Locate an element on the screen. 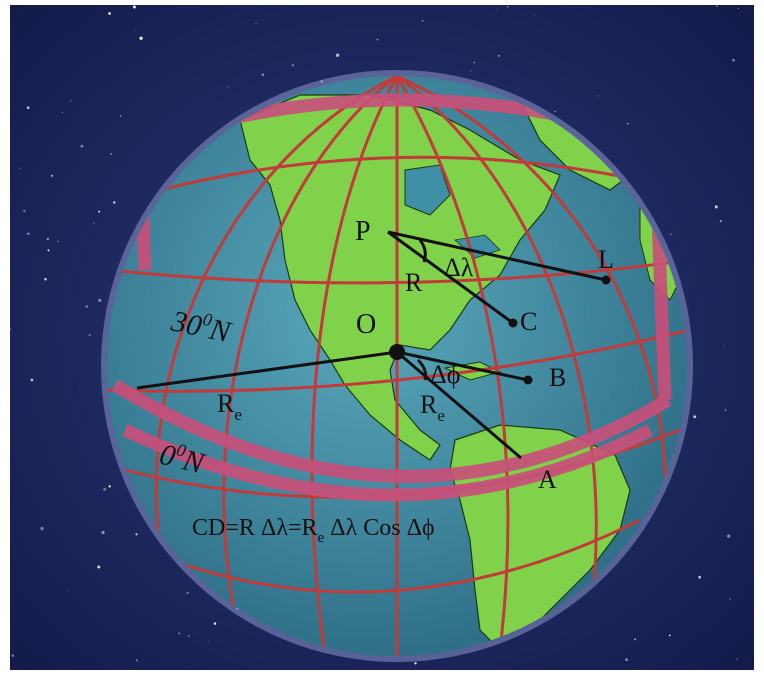 The width and height of the screenshot is (764, 675). formula-text: CD=R Δλ=Re Δλ Cos Δϕ is located at coordinates (313, 530).